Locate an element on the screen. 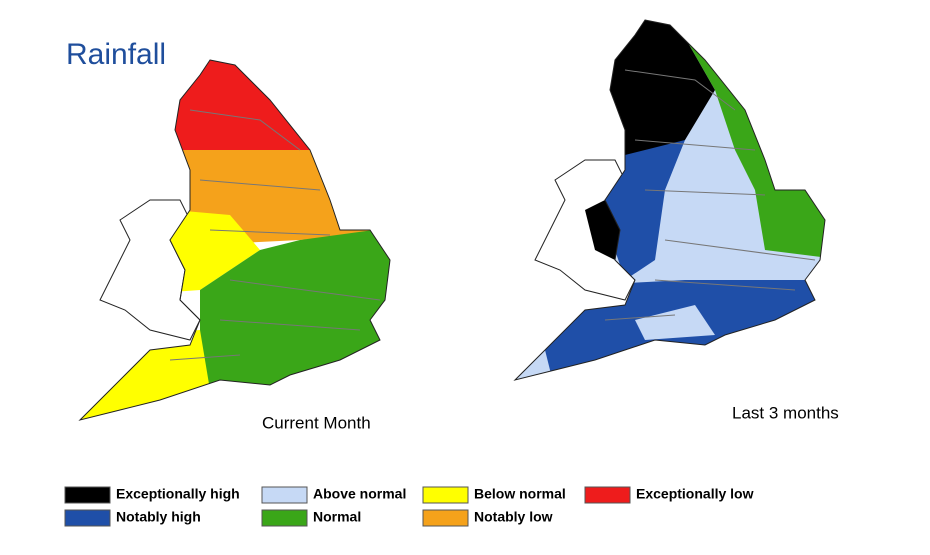 The width and height of the screenshot is (930, 555). legend-label: Above normal is located at coordinates (359, 494).